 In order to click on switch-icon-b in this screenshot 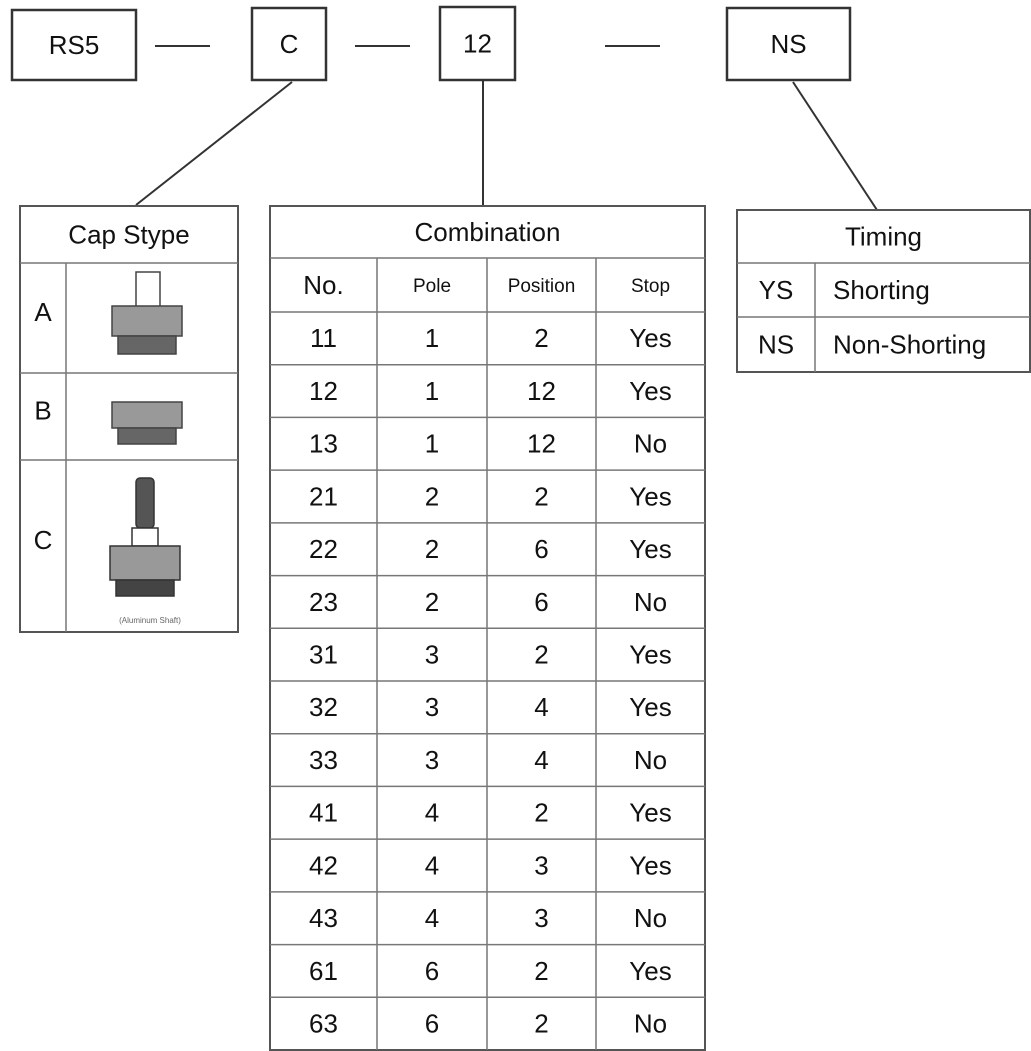, I will do `click(147, 423)`.